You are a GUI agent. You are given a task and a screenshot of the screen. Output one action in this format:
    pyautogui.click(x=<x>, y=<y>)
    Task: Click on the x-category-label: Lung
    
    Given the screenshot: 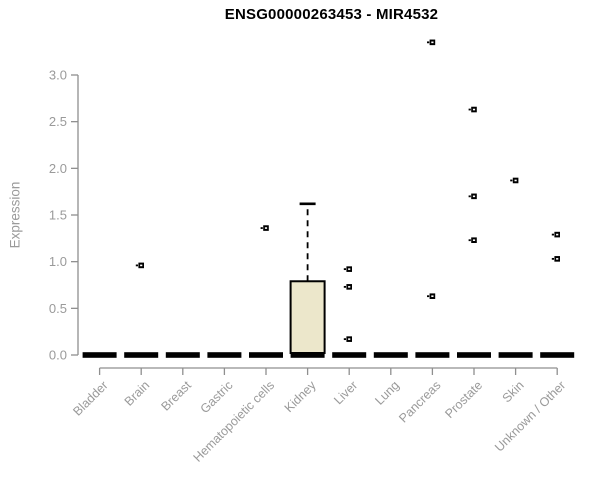 What is the action you would take?
    pyautogui.click(x=387, y=393)
    